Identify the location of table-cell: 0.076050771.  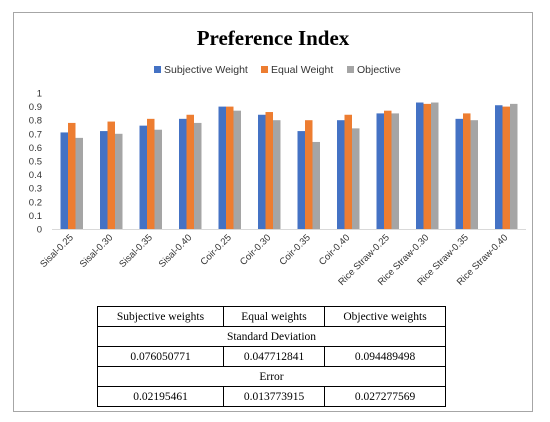
(160, 356).